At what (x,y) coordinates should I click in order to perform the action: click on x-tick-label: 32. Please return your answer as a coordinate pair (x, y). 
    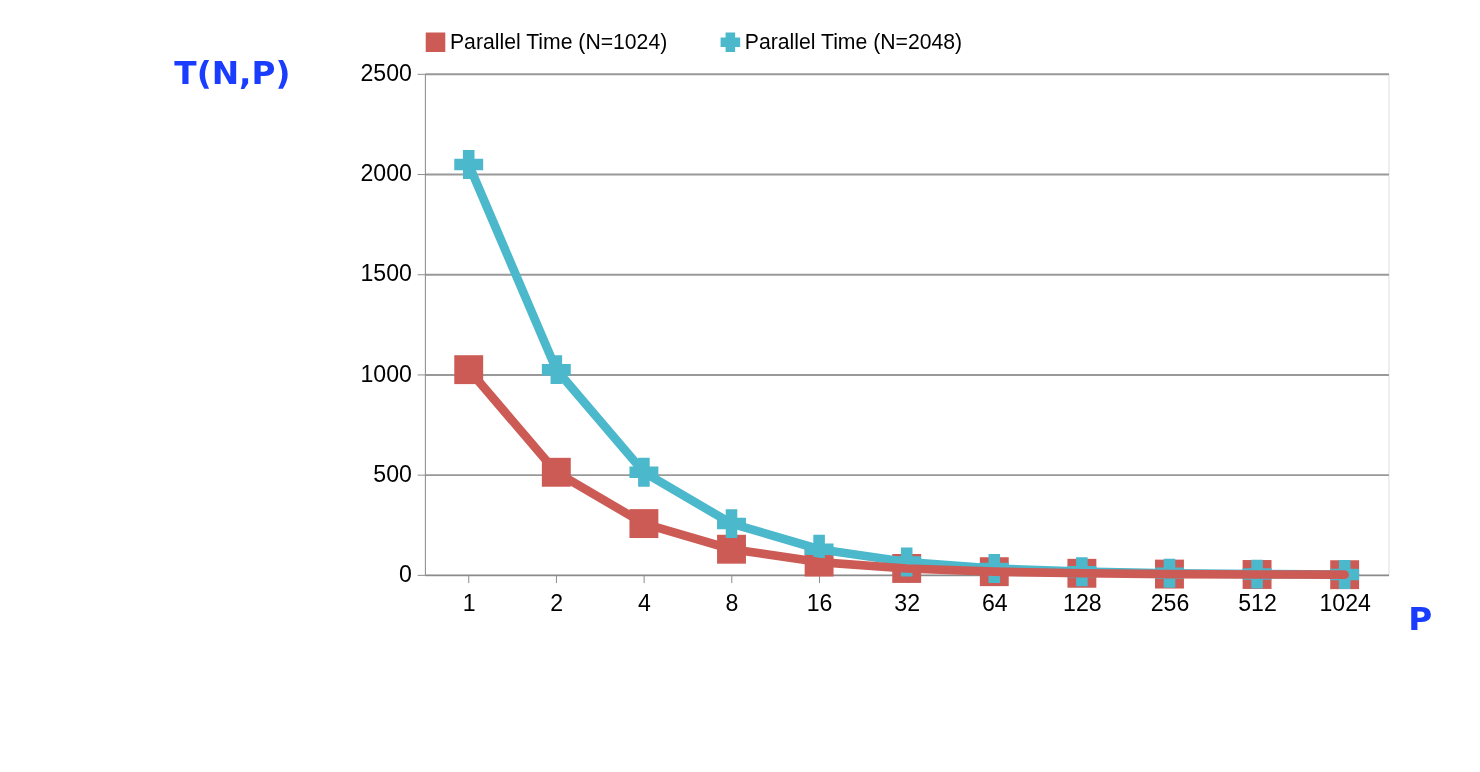
    Looking at the image, I should click on (907, 603).